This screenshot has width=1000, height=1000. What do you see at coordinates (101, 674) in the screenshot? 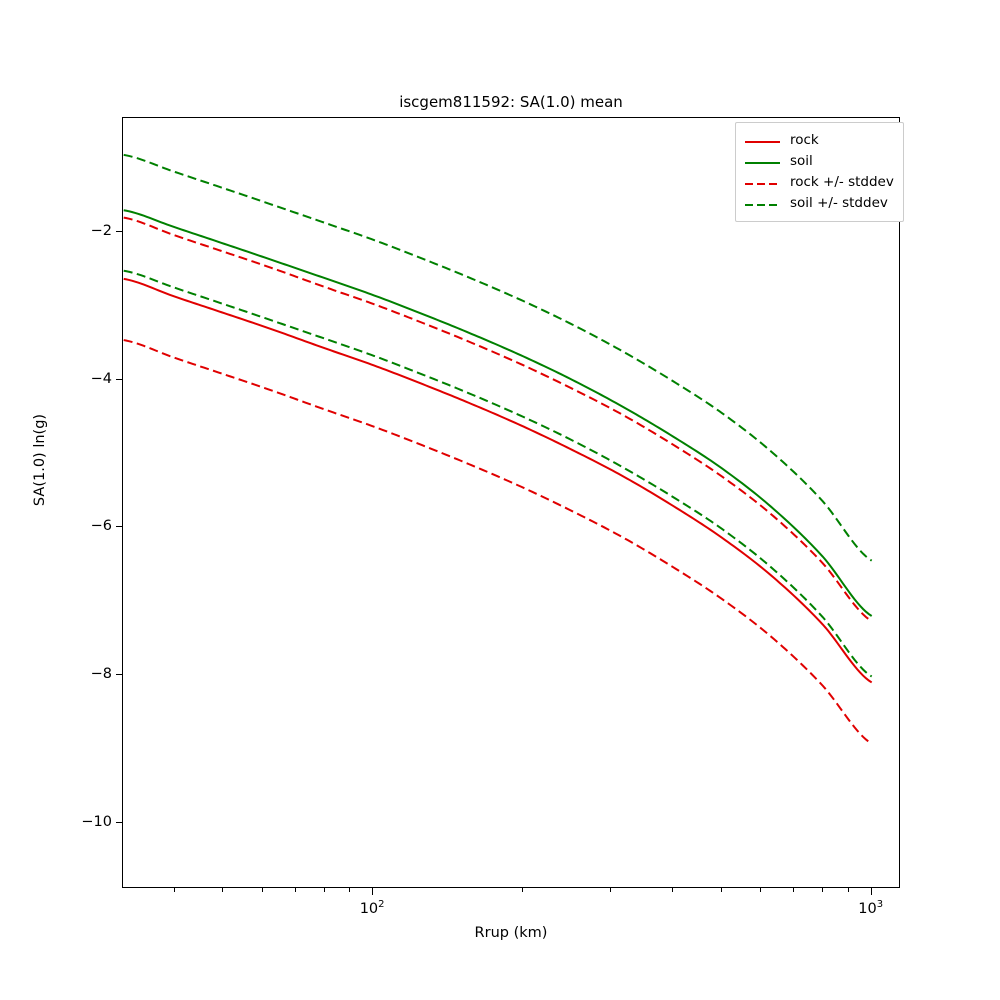
I see `y-tick-label: −8` at bounding box center [101, 674].